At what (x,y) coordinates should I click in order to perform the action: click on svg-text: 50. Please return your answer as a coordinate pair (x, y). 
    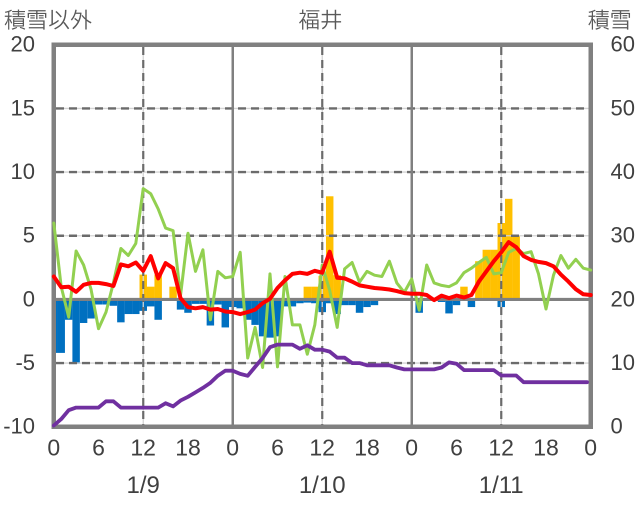
    Looking at the image, I should click on (623, 107).